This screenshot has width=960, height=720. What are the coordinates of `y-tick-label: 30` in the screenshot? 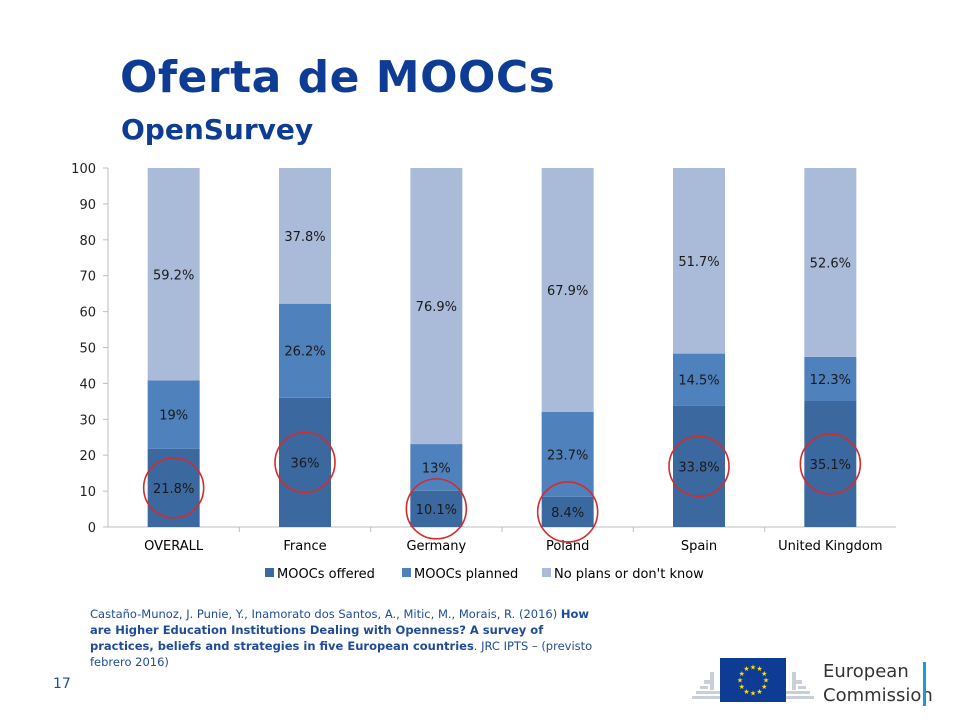 It's located at (87, 420).